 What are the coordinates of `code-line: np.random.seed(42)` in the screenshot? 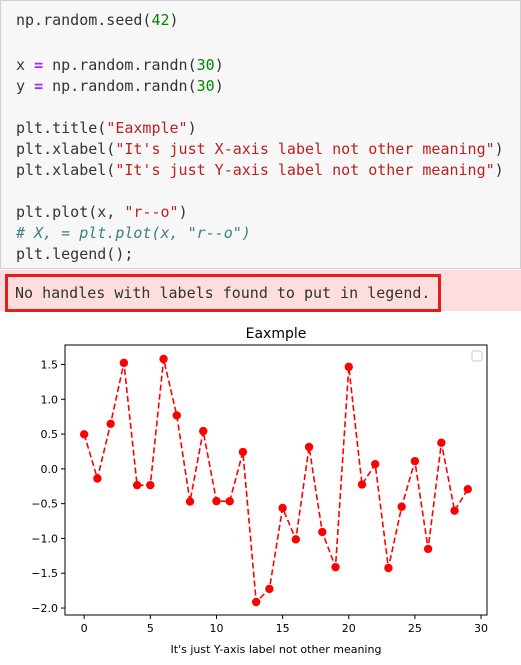 It's located at (97, 20).